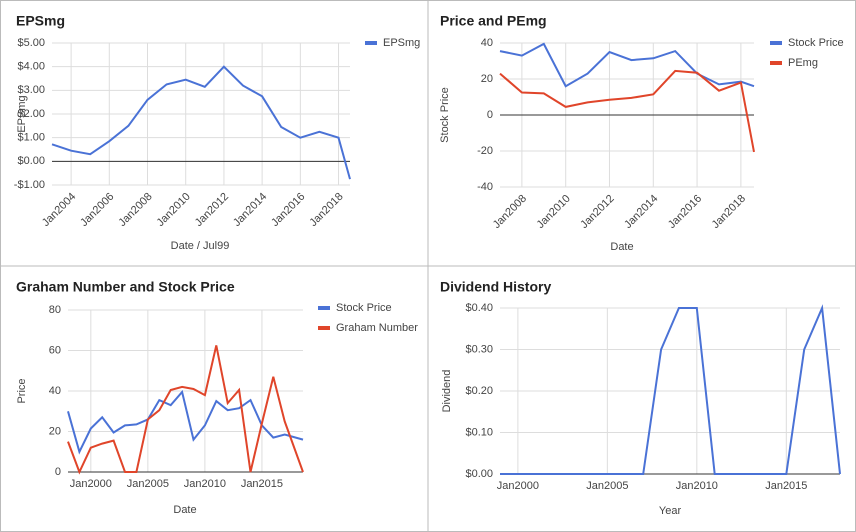 The image size is (856, 532). What do you see at coordinates (479, 391) in the screenshot?
I see `y-tick-label: $0.20` at bounding box center [479, 391].